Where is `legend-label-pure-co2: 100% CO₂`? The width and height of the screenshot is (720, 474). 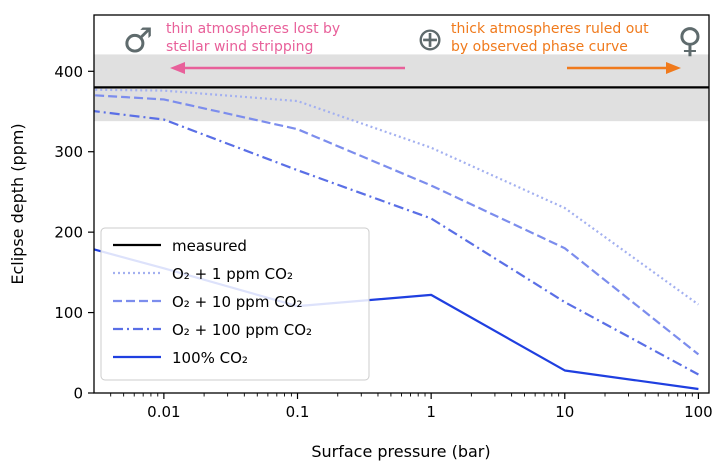 legend-label-pure-co2: 100% CO₂ is located at coordinates (210, 358).